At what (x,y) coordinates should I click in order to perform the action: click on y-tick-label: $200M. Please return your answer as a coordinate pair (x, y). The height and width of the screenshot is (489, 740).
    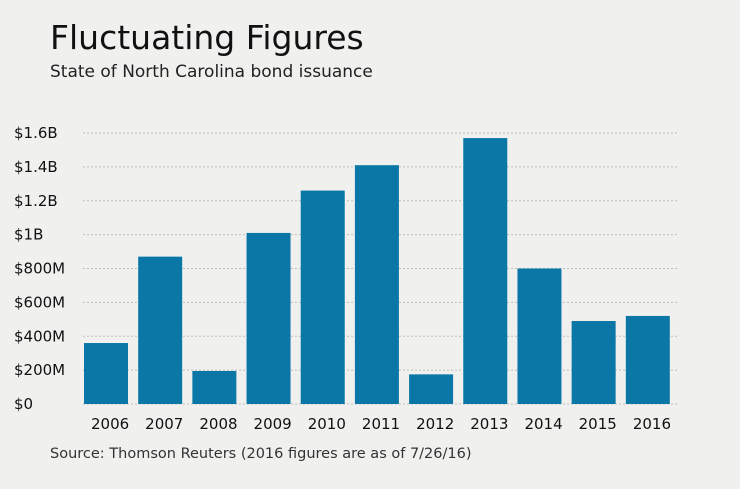
    Looking at the image, I should click on (39, 370).